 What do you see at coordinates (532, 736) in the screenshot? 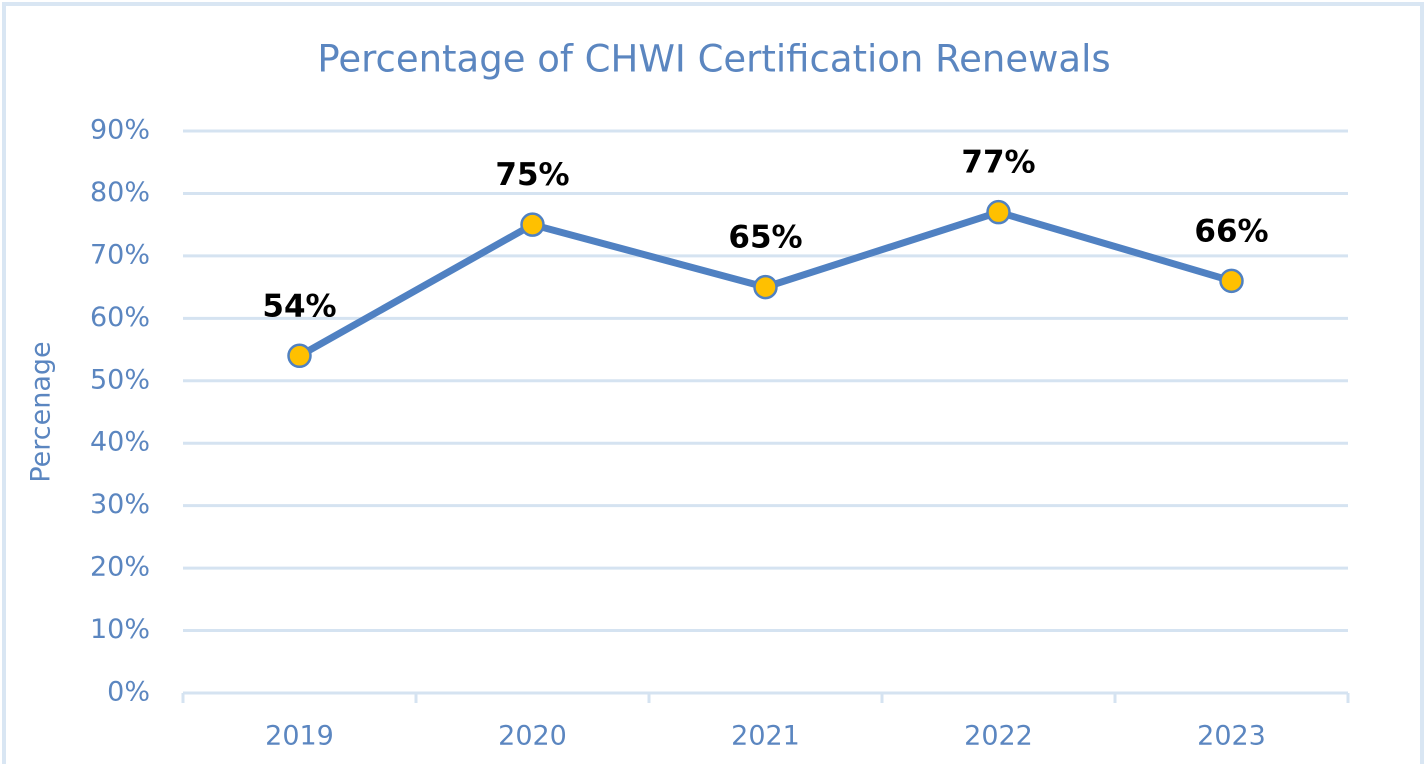
I see `x-tick-label: 2020` at bounding box center [532, 736].